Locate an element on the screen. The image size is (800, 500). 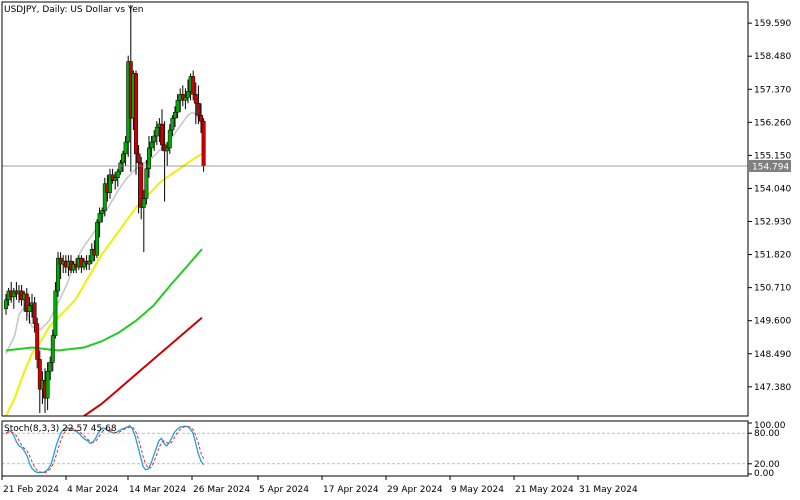
price-tick-label: 159.590 is located at coordinates (772, 24).